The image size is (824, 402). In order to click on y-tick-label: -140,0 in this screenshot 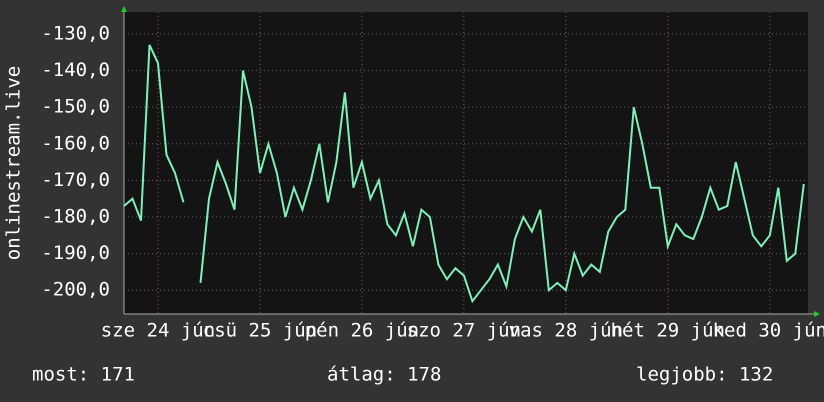, I will do `click(75, 70)`.